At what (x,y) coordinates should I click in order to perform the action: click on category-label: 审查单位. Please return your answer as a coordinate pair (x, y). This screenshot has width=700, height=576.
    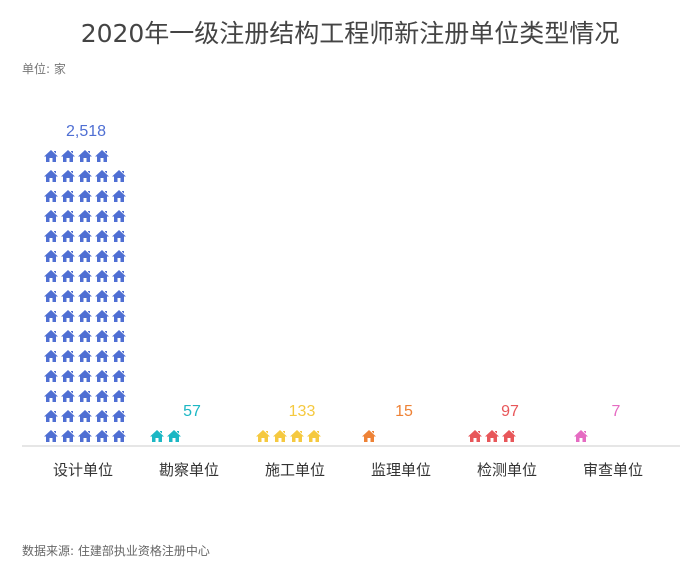
    Looking at the image, I should click on (613, 470).